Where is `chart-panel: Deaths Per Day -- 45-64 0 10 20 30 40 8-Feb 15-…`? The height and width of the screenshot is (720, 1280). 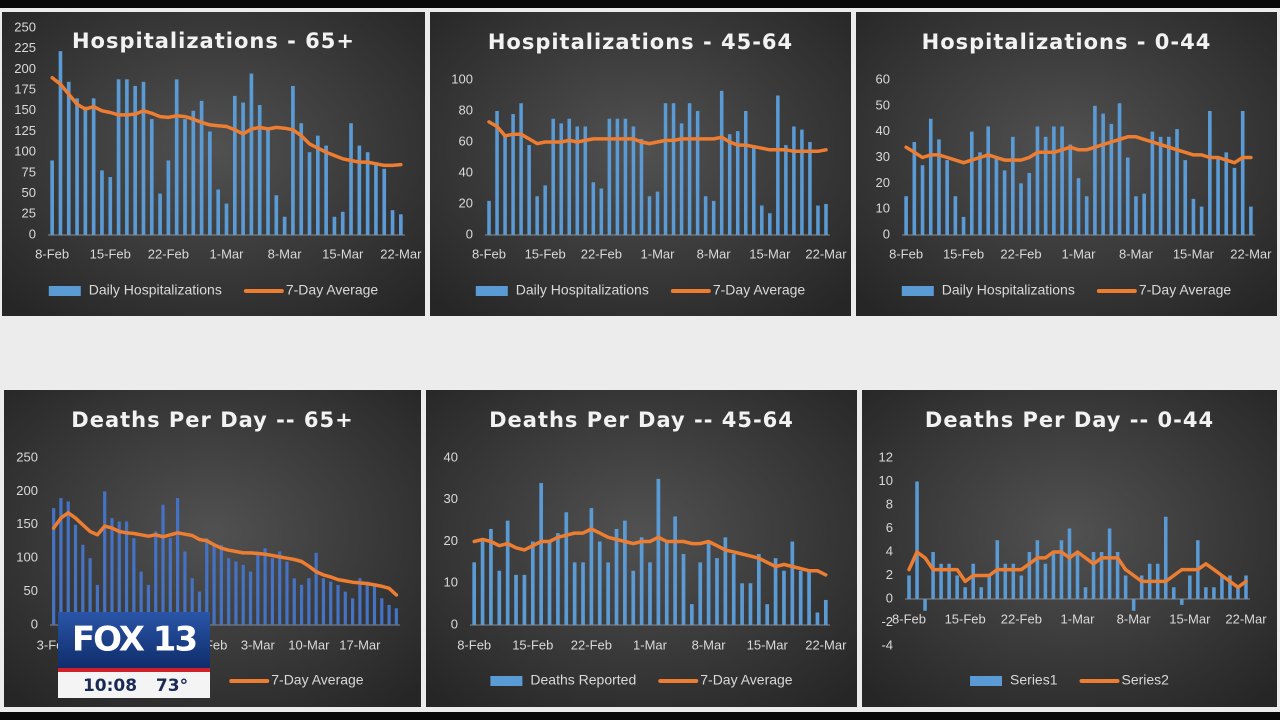 chart-panel: Deaths Per Day -- 45-64 0 10 20 30 40 8-Feb 15-… is located at coordinates (641, 548).